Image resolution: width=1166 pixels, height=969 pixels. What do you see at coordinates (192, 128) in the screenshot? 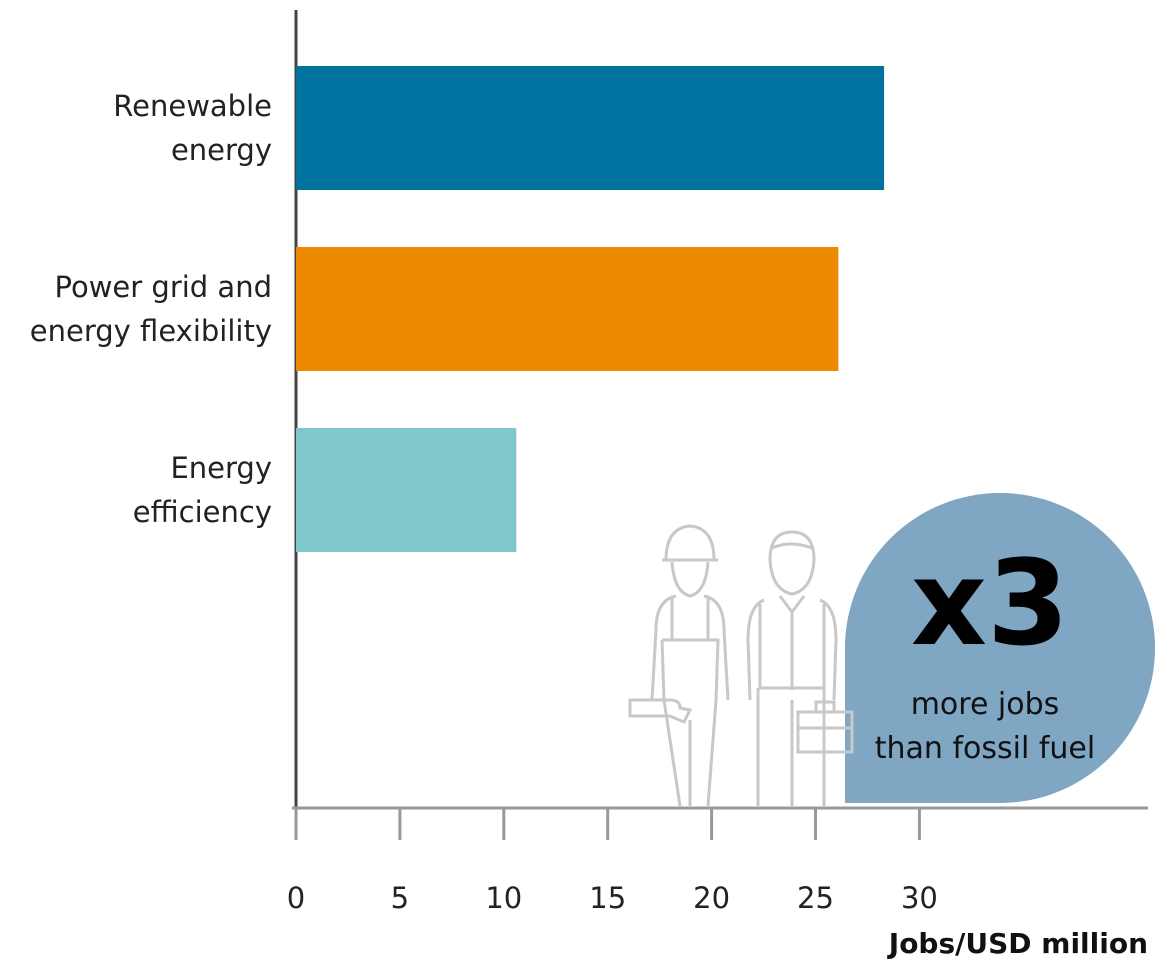
I see `y-tick-label: Renewable energy` at bounding box center [192, 128].